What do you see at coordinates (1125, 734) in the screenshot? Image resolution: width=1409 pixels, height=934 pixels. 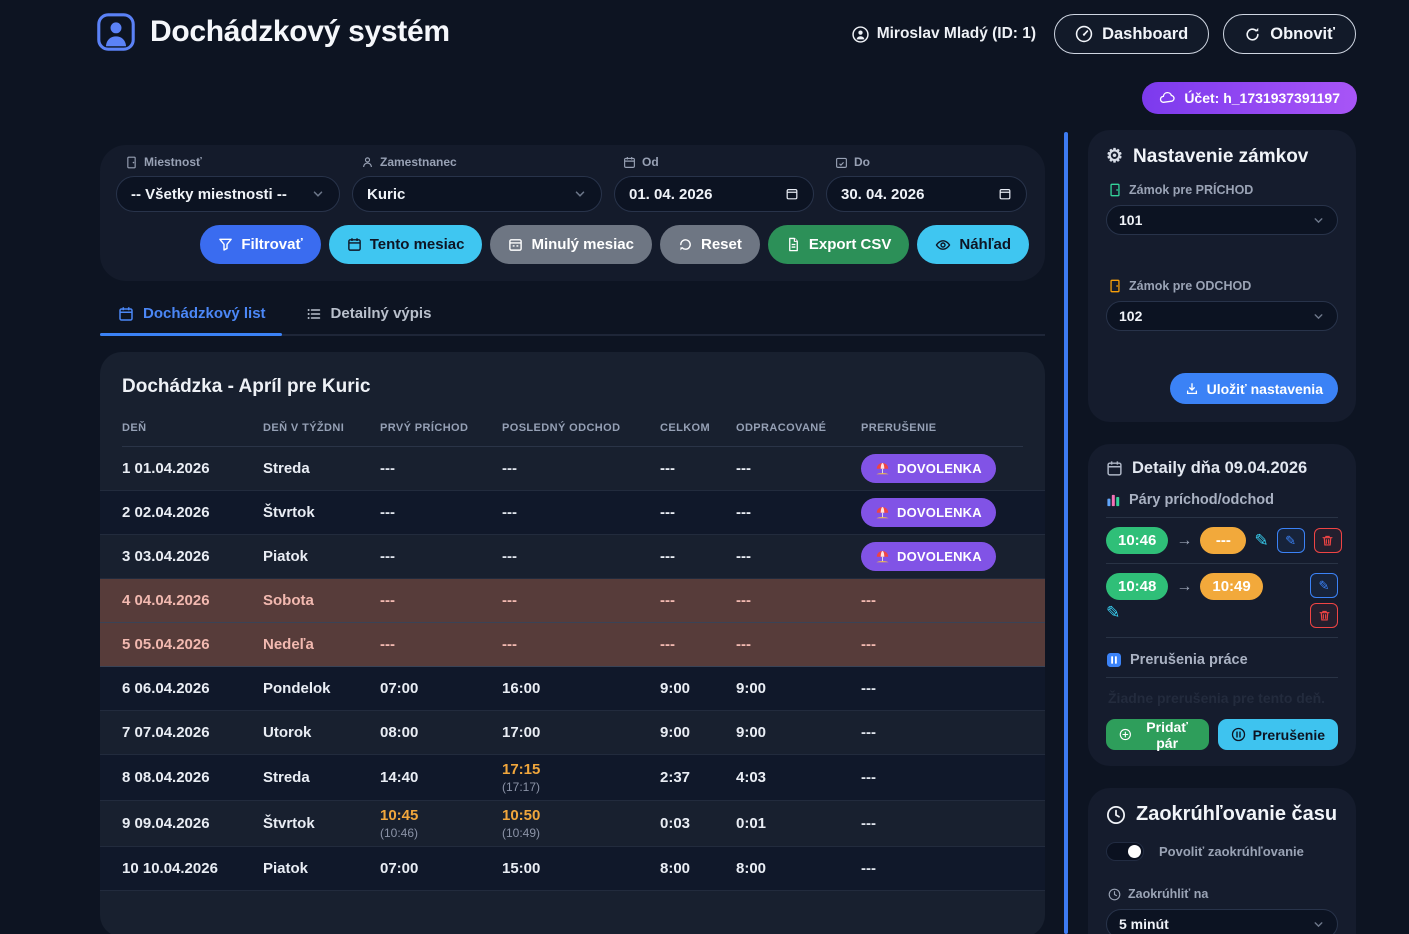 I see `plus-circle-icon` at bounding box center [1125, 734].